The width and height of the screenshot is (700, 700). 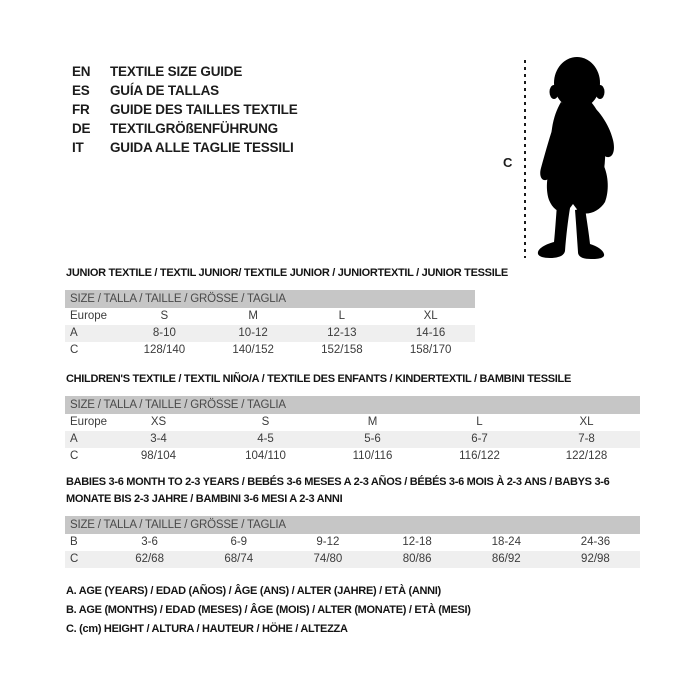 I want to click on table-row: C 62/68 68/74 74/80 80/86 86/92 92/98, so click(x=352, y=559).